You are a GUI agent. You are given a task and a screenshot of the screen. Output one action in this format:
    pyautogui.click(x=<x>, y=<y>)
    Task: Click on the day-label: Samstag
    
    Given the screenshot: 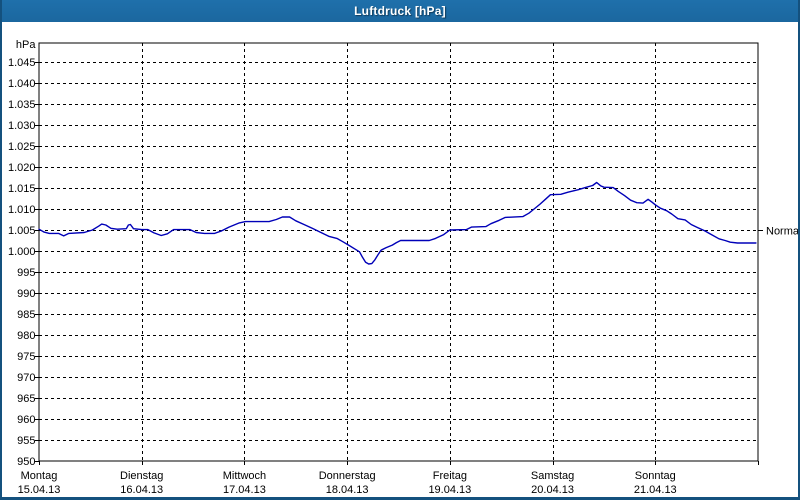 What is the action you would take?
    pyautogui.click(x=552, y=476)
    